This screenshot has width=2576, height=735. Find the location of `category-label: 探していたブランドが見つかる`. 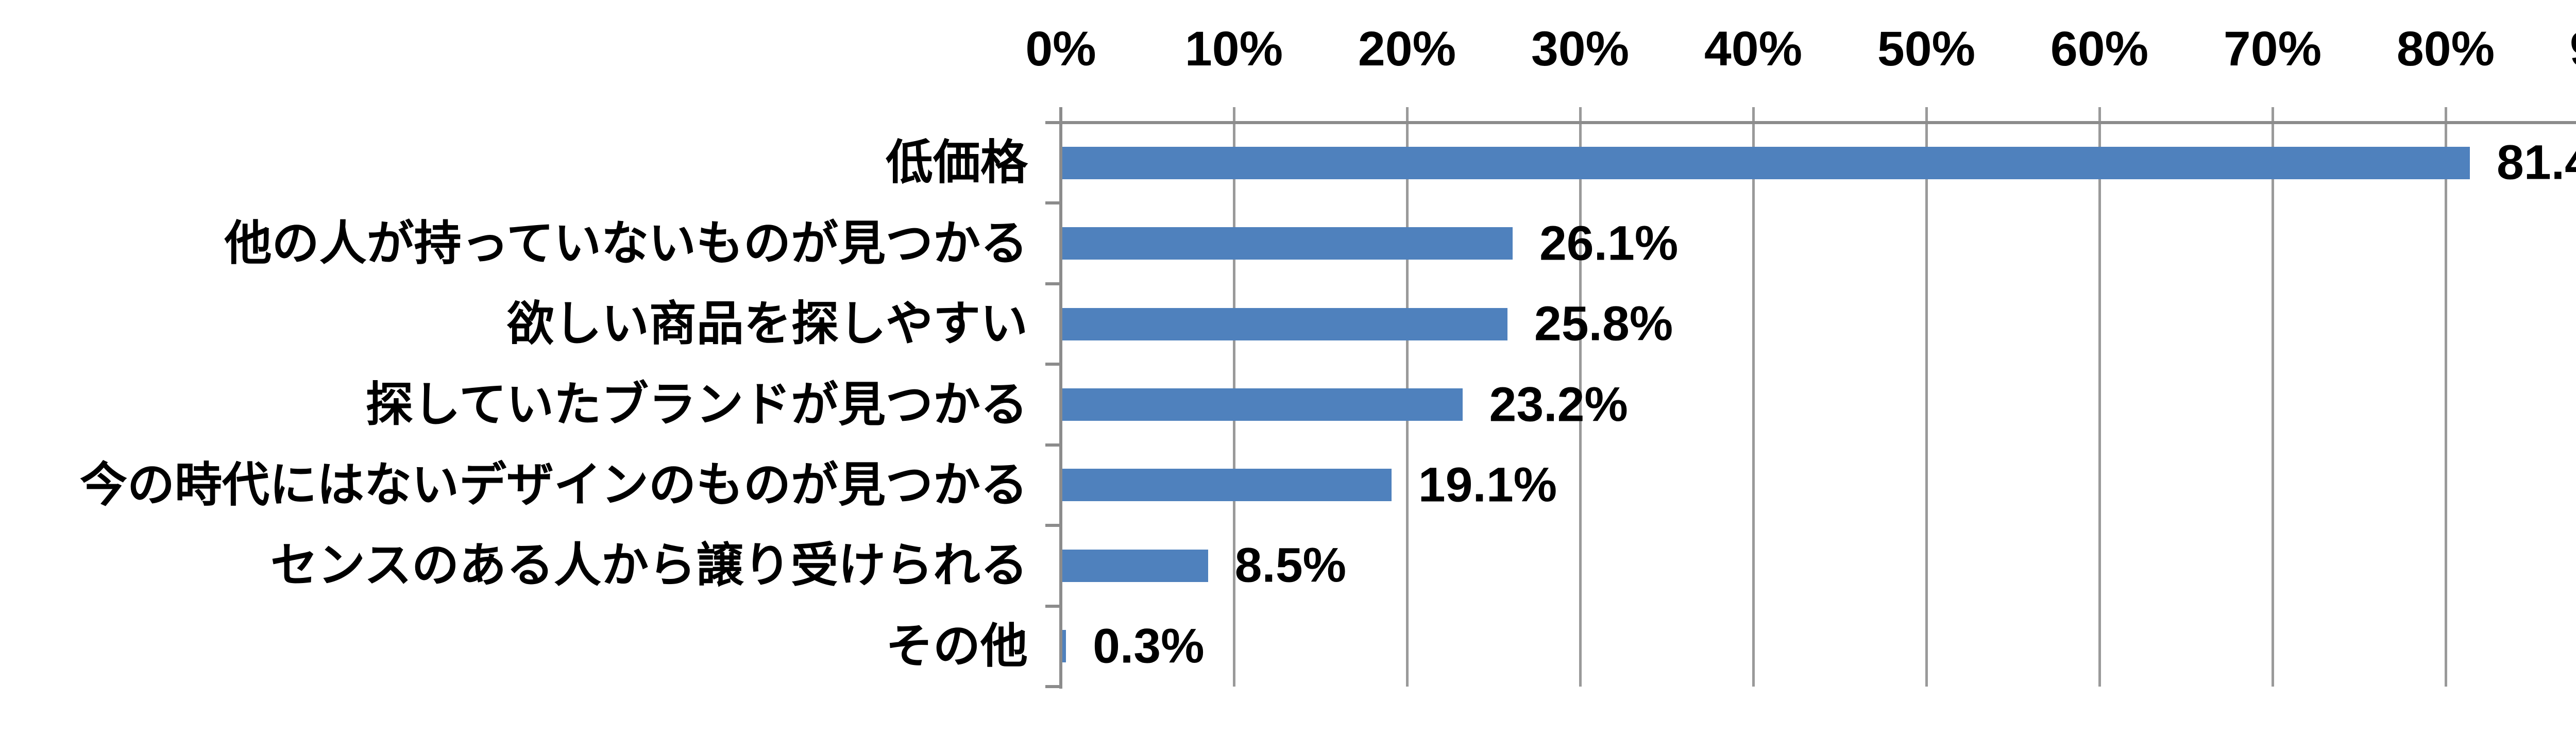

category-label: 探していたブランドが見つかる is located at coordinates (696, 404).